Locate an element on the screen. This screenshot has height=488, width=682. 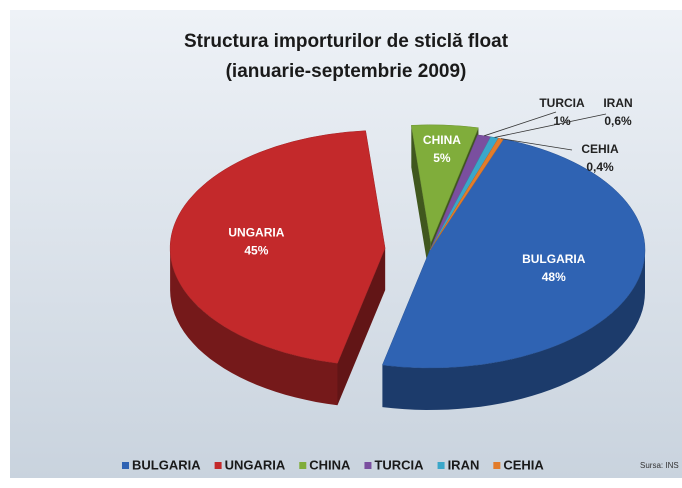
slice-label: TURCIA is located at coordinates (562, 103).